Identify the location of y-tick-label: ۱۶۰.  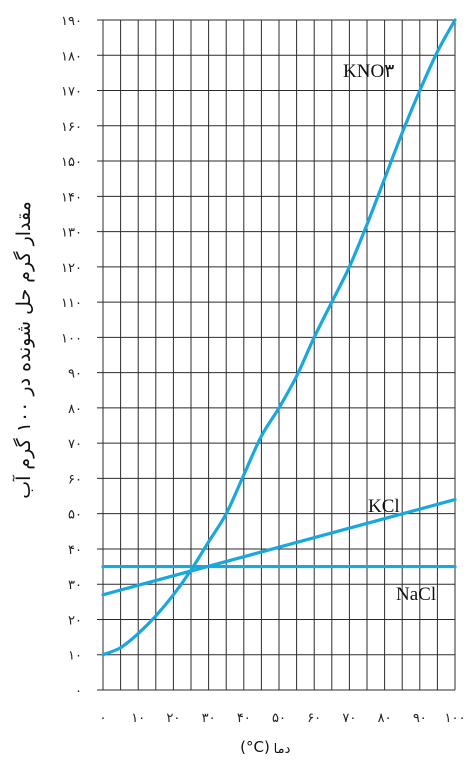
(71, 127).